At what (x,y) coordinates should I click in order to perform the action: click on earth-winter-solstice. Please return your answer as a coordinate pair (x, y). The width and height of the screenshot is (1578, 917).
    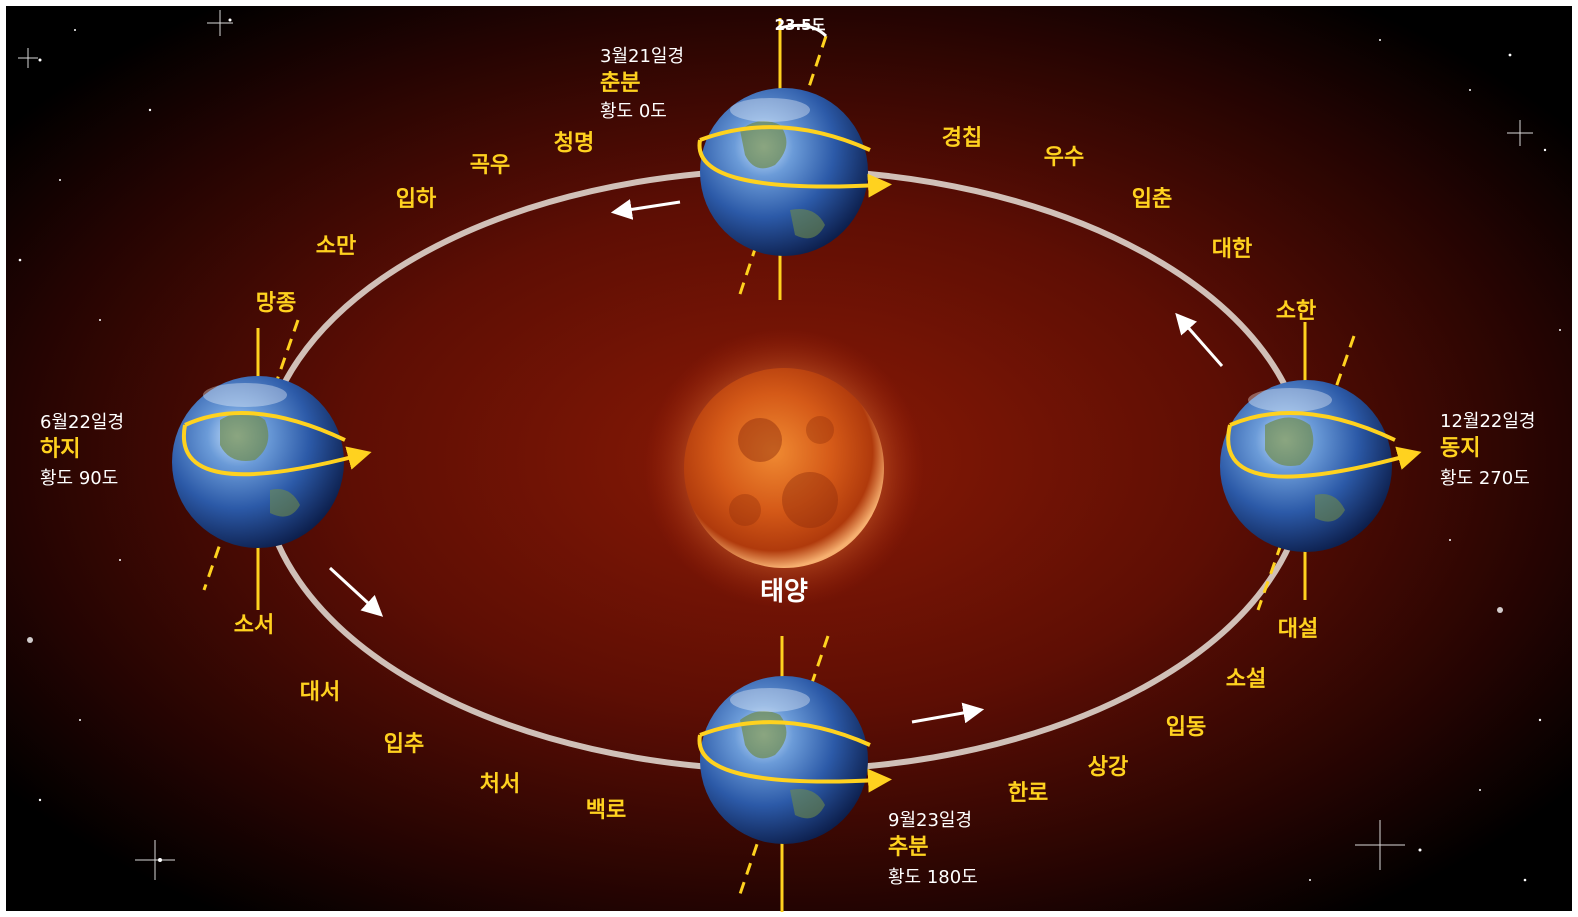
    Looking at the image, I should click on (1321, 466).